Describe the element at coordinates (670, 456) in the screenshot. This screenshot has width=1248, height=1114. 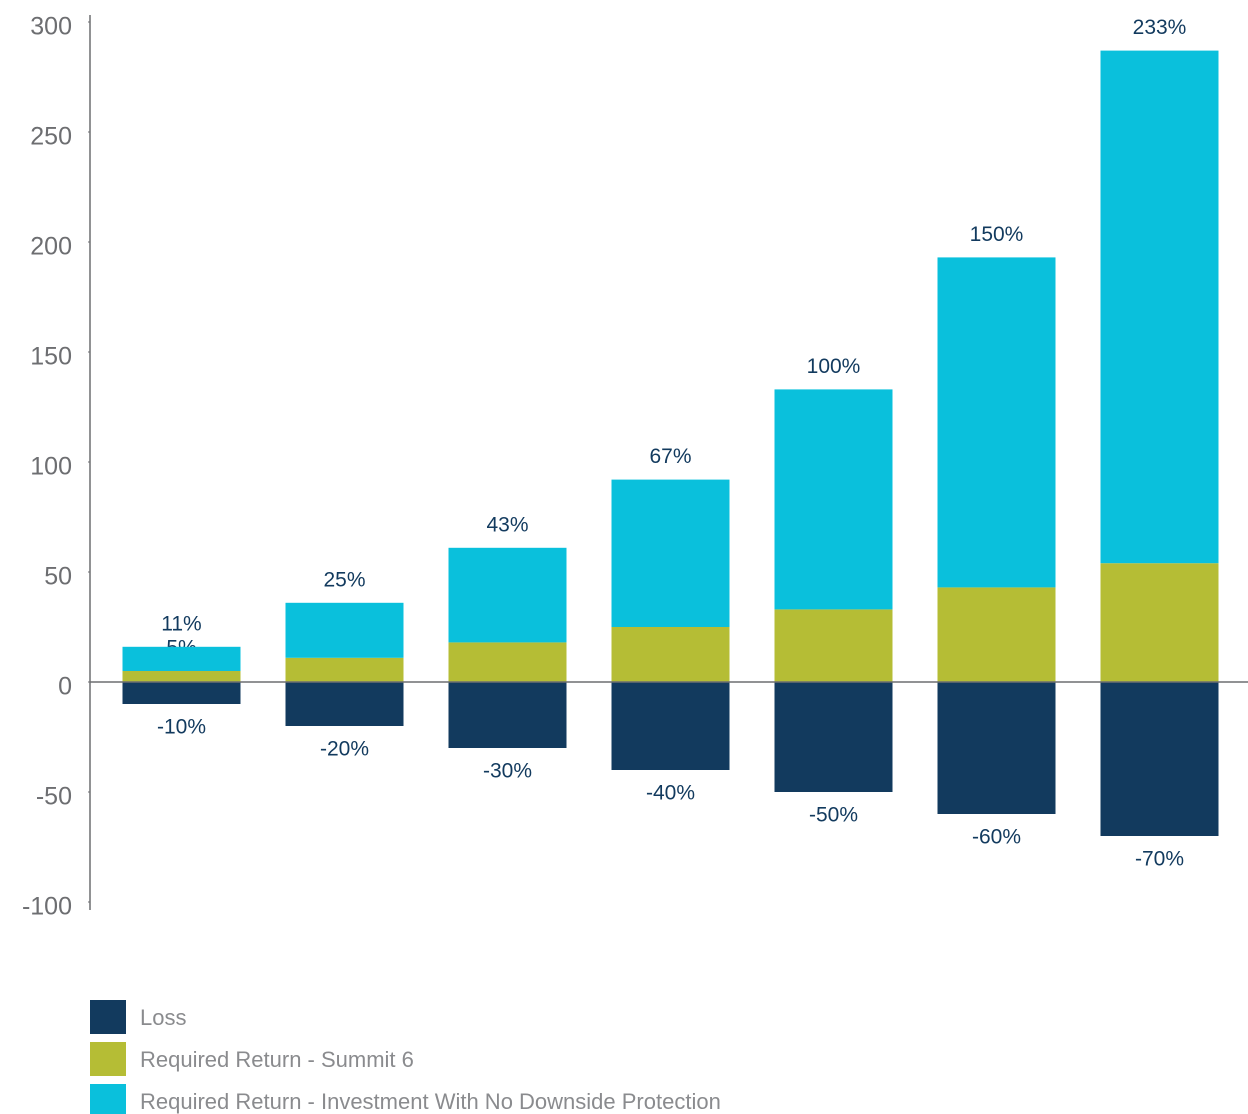
I see `data-label: 67%` at that location.